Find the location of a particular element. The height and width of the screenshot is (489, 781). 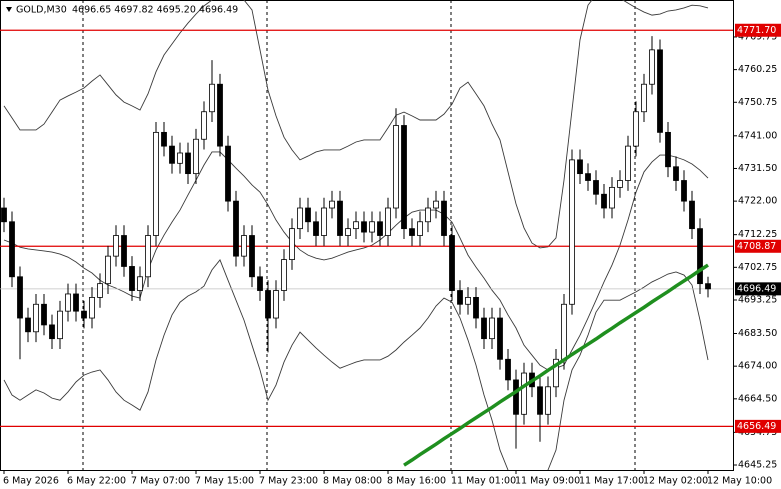

y-tick-label: 4760.25 is located at coordinates (757, 69).